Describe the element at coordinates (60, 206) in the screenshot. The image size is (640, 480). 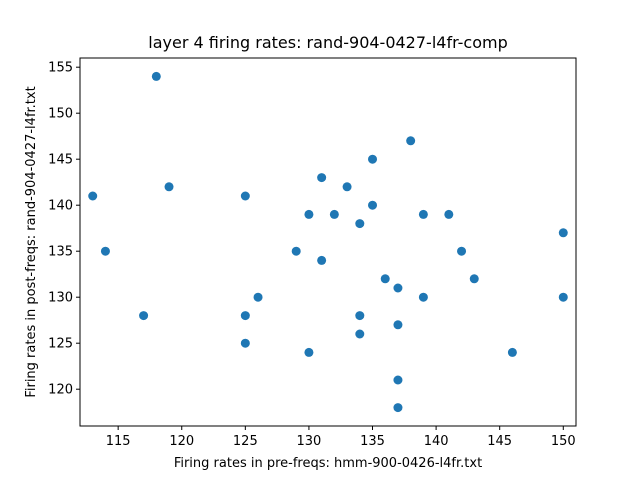
I see `y-tick-label: 140` at that location.